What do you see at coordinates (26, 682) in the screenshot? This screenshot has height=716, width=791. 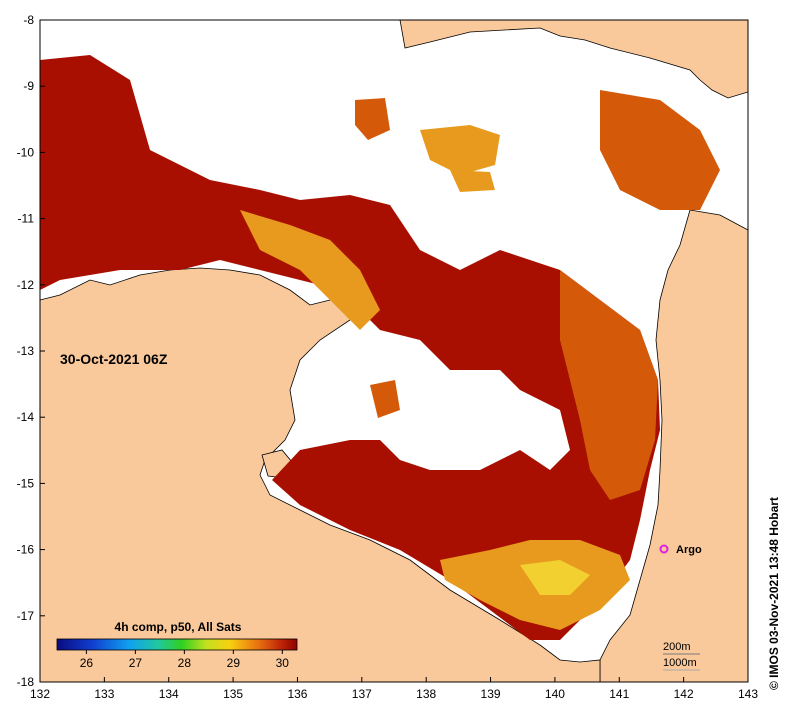 I see `lat-tick-label: -18` at bounding box center [26, 682].